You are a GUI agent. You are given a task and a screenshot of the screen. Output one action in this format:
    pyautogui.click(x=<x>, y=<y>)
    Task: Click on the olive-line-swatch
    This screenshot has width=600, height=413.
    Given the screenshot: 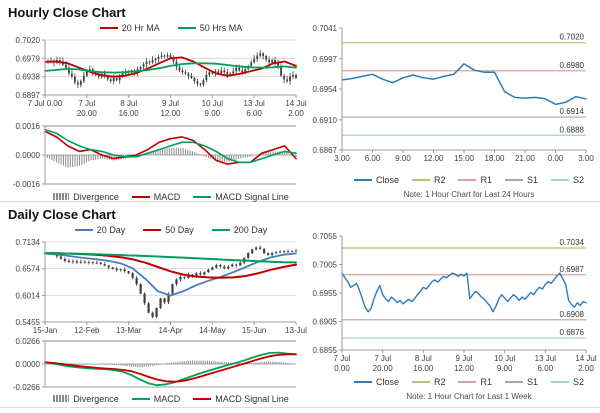 What is the action you would take?
    pyautogui.click(x=420, y=180)
    